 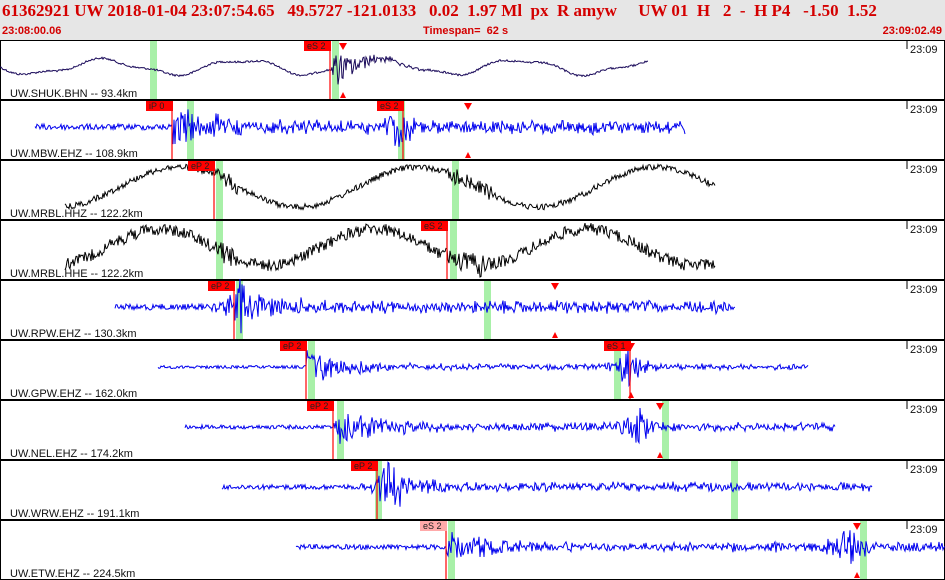 I want to click on station-label: UW.GPW.EHZ -- 162.0km, so click(x=73, y=394).